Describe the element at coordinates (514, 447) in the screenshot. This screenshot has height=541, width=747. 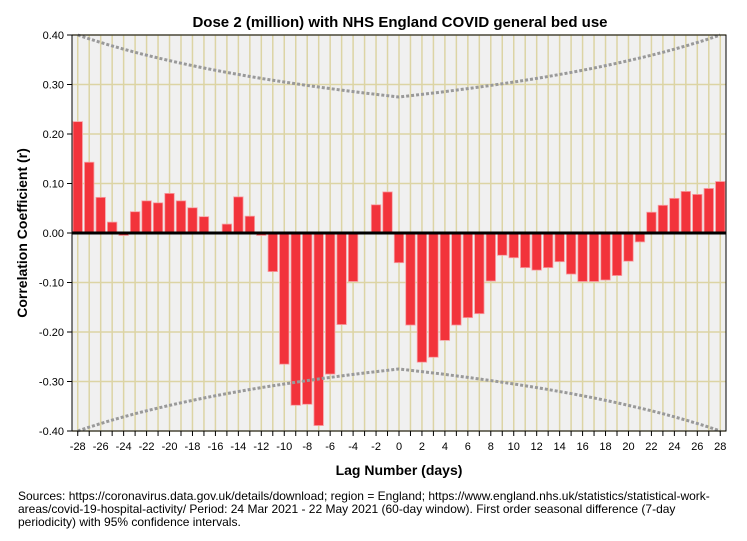
I see `x-tick-label: 10` at that location.